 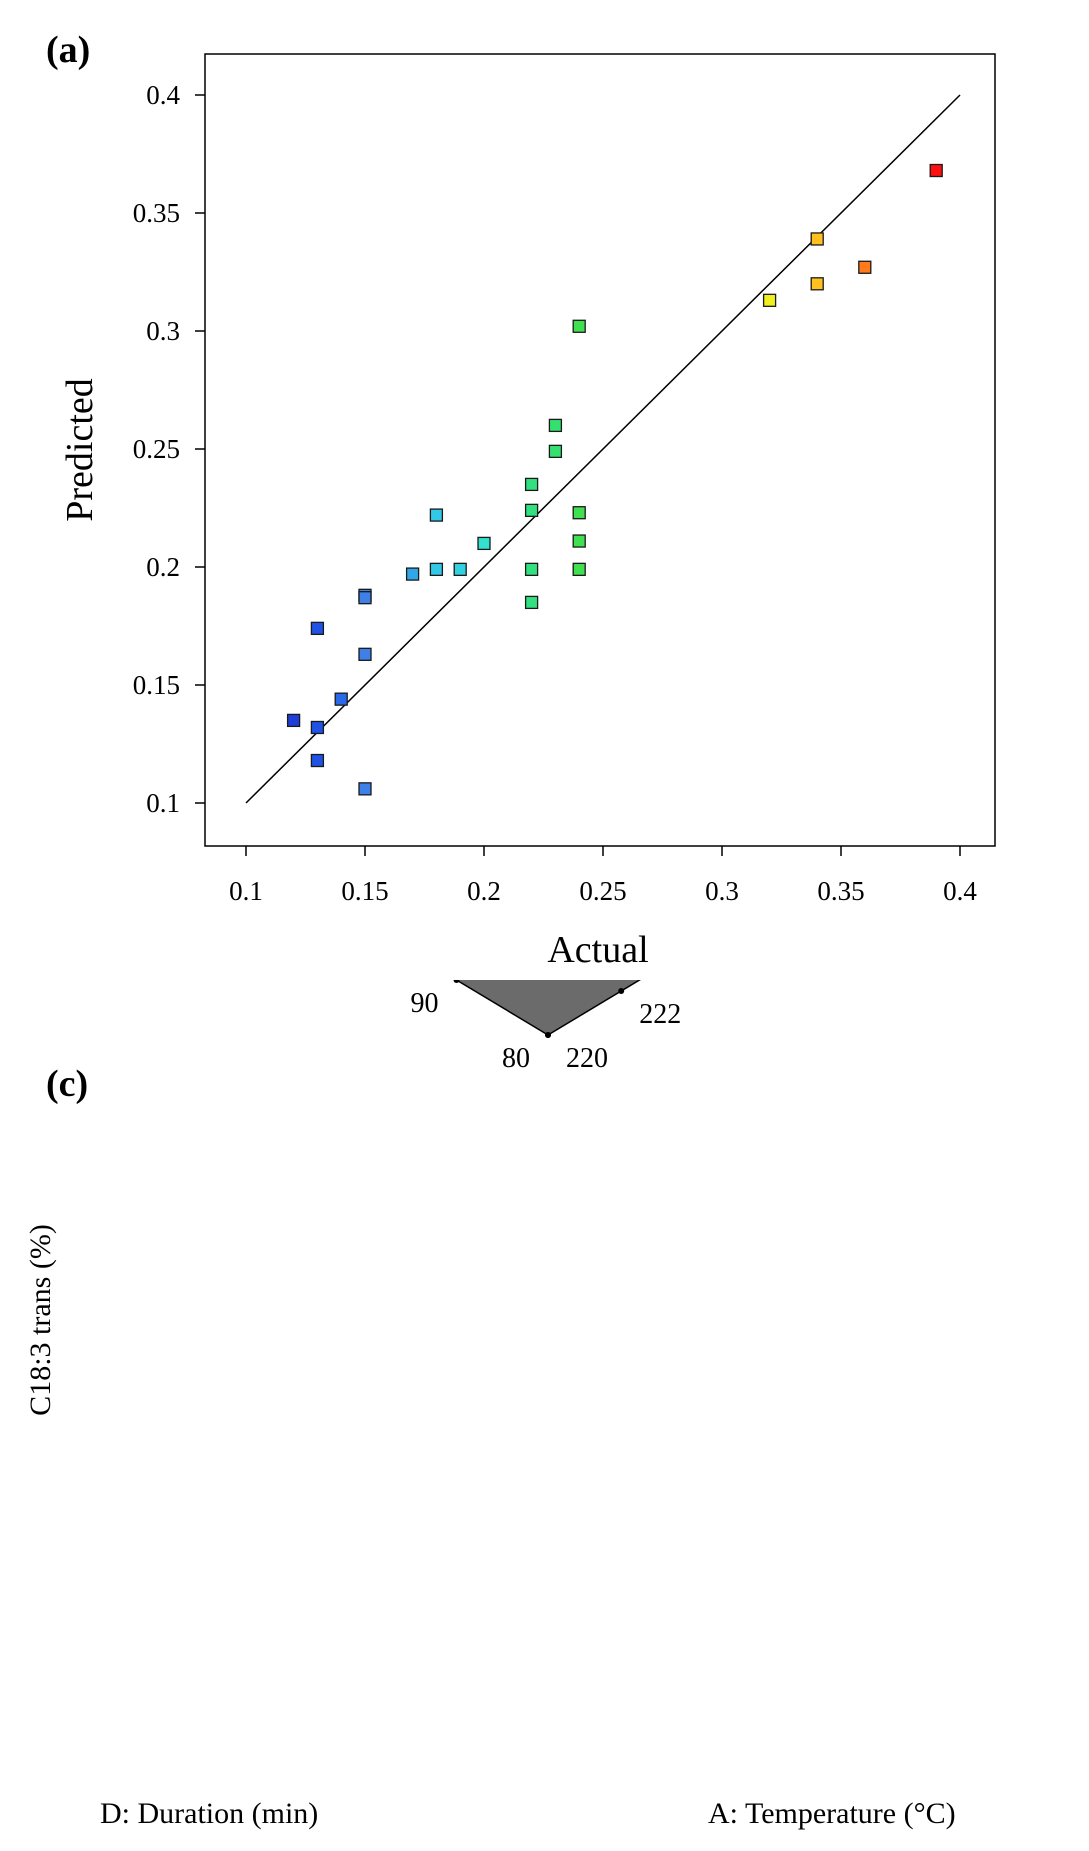 What do you see at coordinates (484, 891) in the screenshot?
I see `x-tick-label: 0.2` at bounding box center [484, 891].